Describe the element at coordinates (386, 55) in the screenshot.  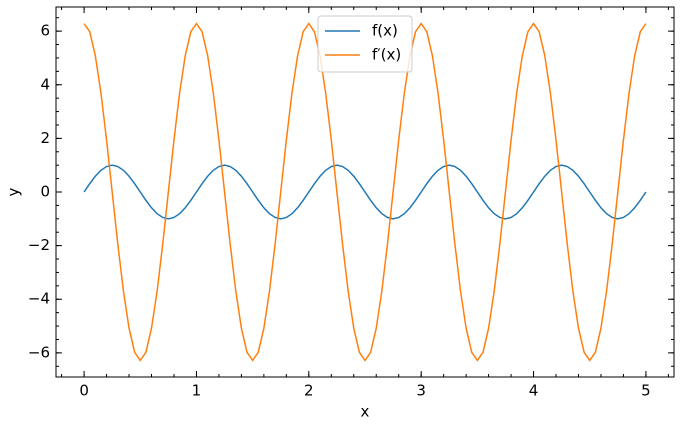
I see `legend-label: f′(x)` at that location.